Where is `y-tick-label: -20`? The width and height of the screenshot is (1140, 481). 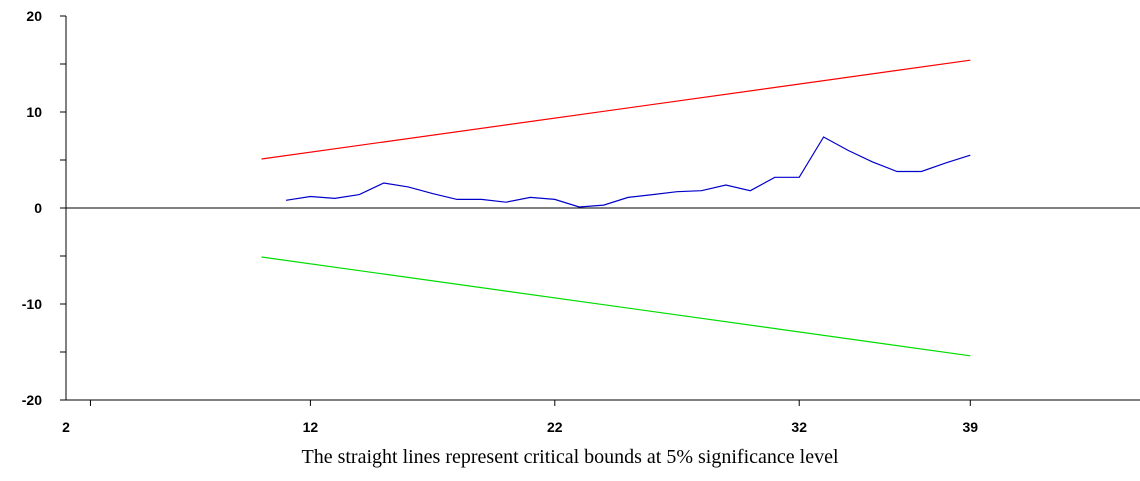
y-tick-label: -20 is located at coordinates (32, 400).